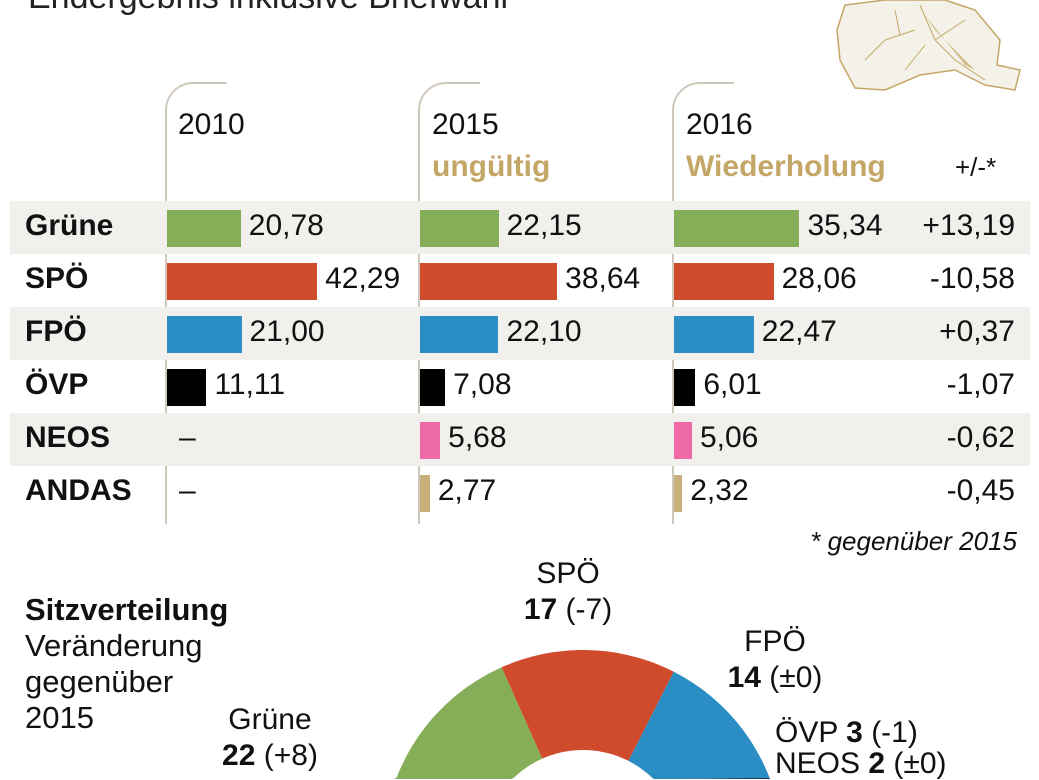 The width and height of the screenshot is (1039, 780). I want to click on value-2016: 5,06, so click(729, 437).